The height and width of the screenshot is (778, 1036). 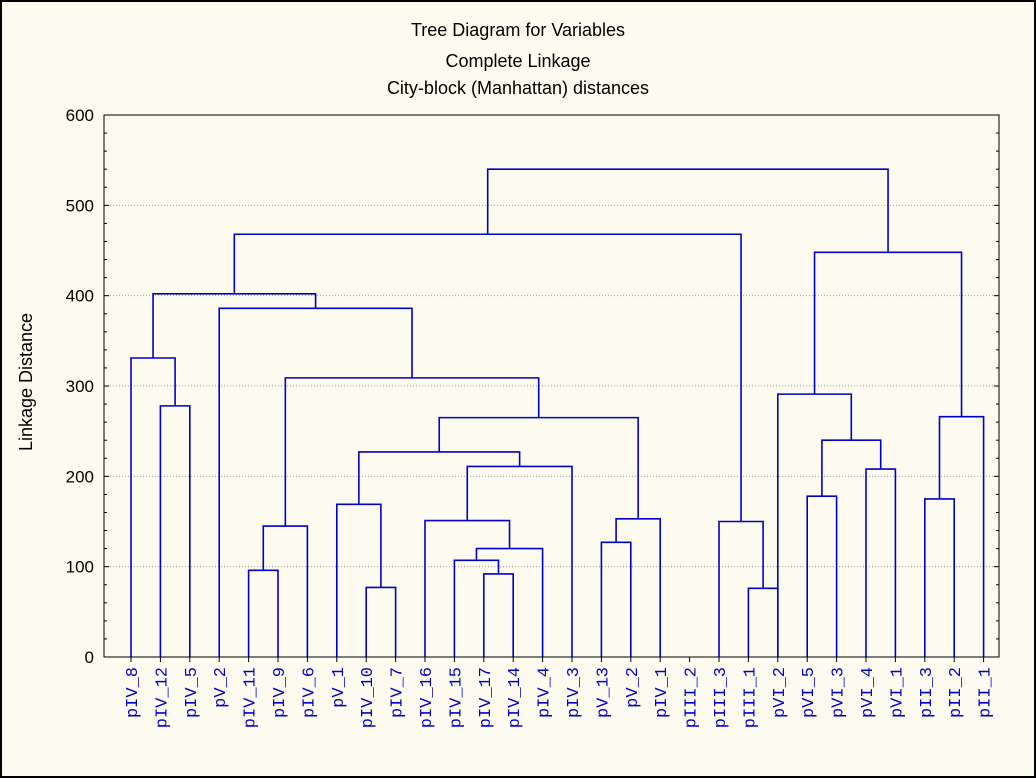 I want to click on y-tick-label: 200, so click(x=80, y=476).